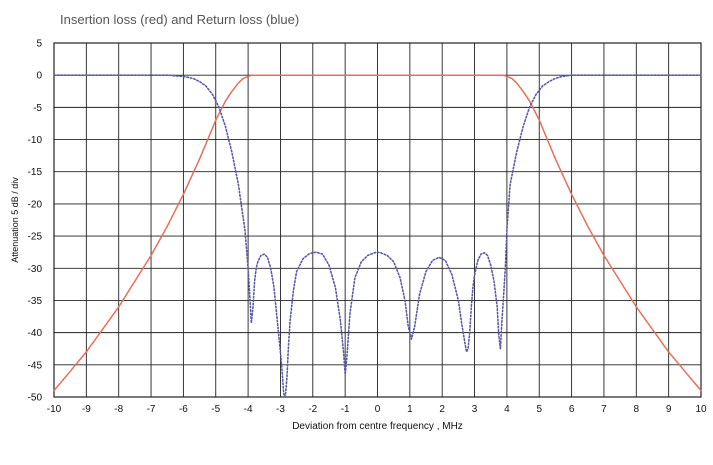 This screenshot has width=713, height=465. I want to click on x-tick-label: 7, so click(604, 409).